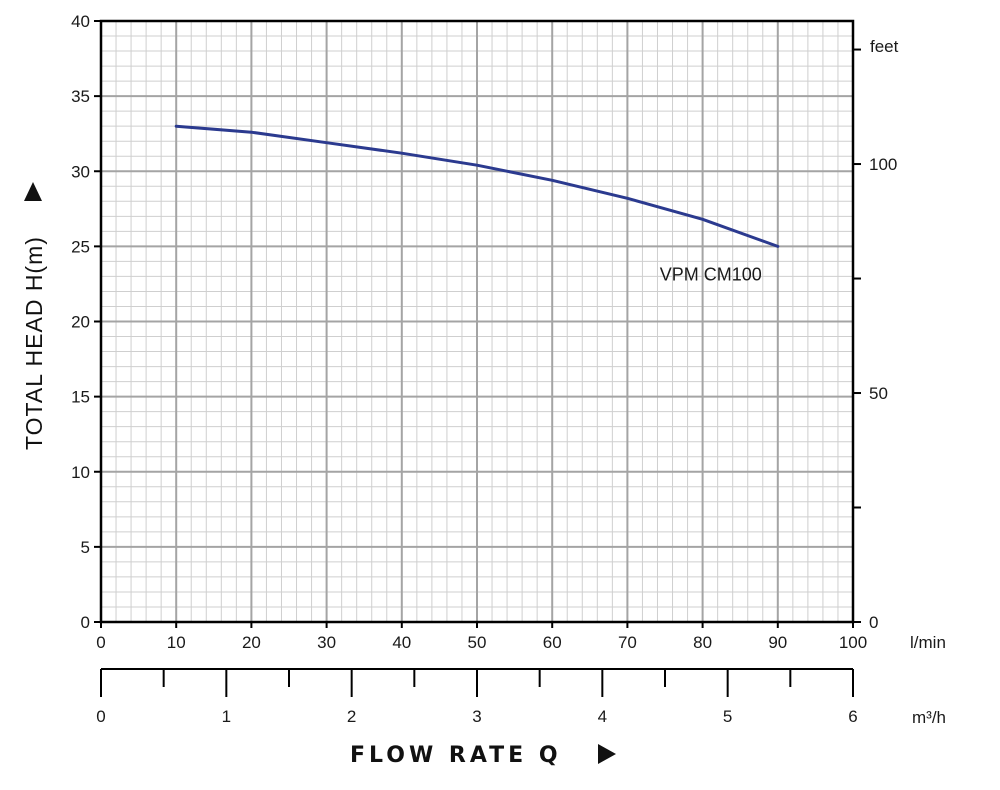  I want to click on series-layer: VPM CM100, so click(477, 204).